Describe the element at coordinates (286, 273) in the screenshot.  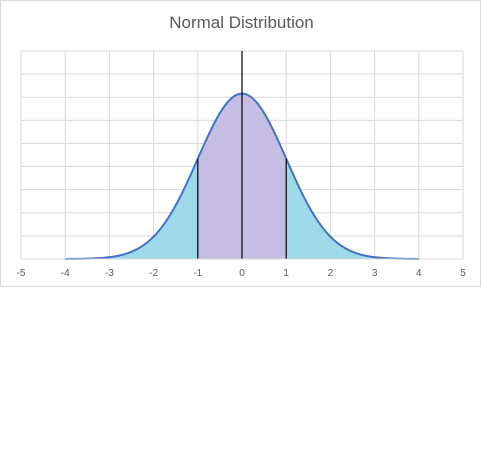
I see `x-tick-label: 1` at that location.